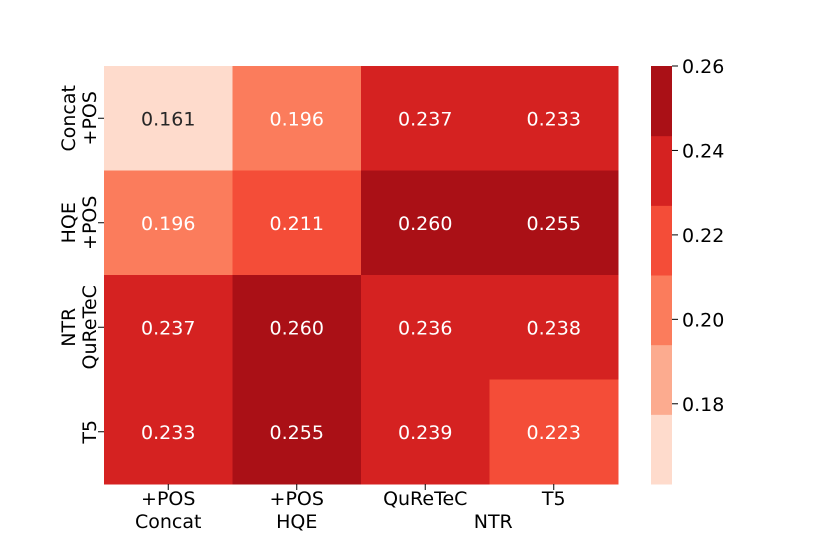 The height and width of the screenshot is (554, 830). I want to click on cell-value-label: 0.238, so click(554, 328).